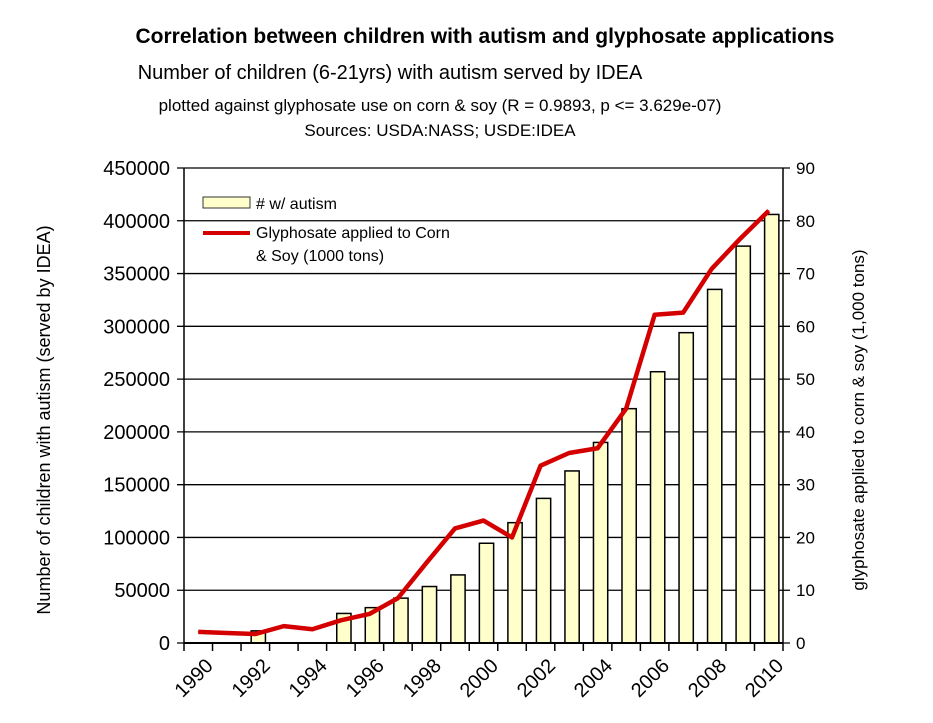  Describe the element at coordinates (136, 380) in the screenshot. I see `y-tick-label: 250000` at that location.